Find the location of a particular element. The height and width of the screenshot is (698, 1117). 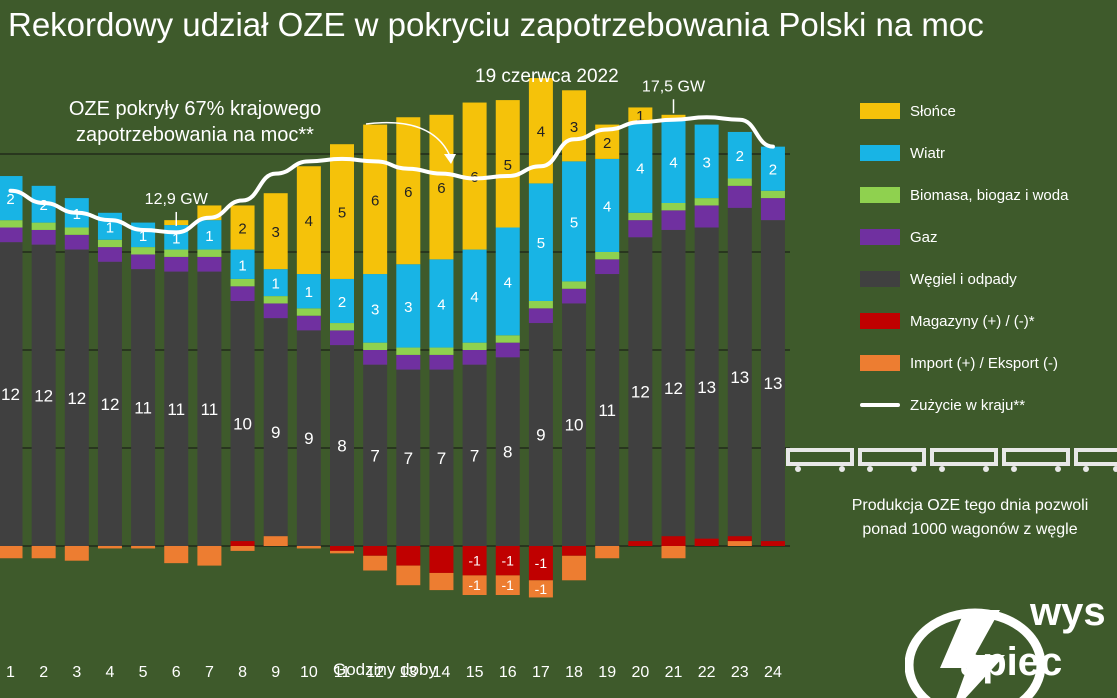

x-tick-8: 8 is located at coordinates (242, 672).